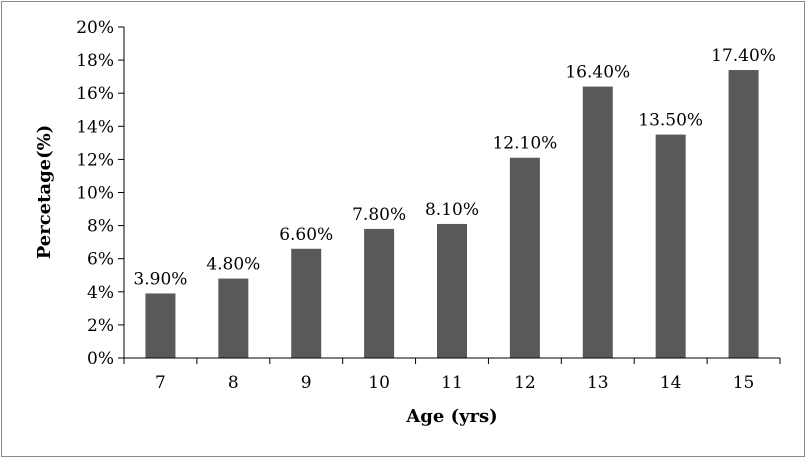 The height and width of the screenshot is (458, 806). What do you see at coordinates (100, 260) in the screenshot?
I see `y-tick-label: 6%` at bounding box center [100, 260].